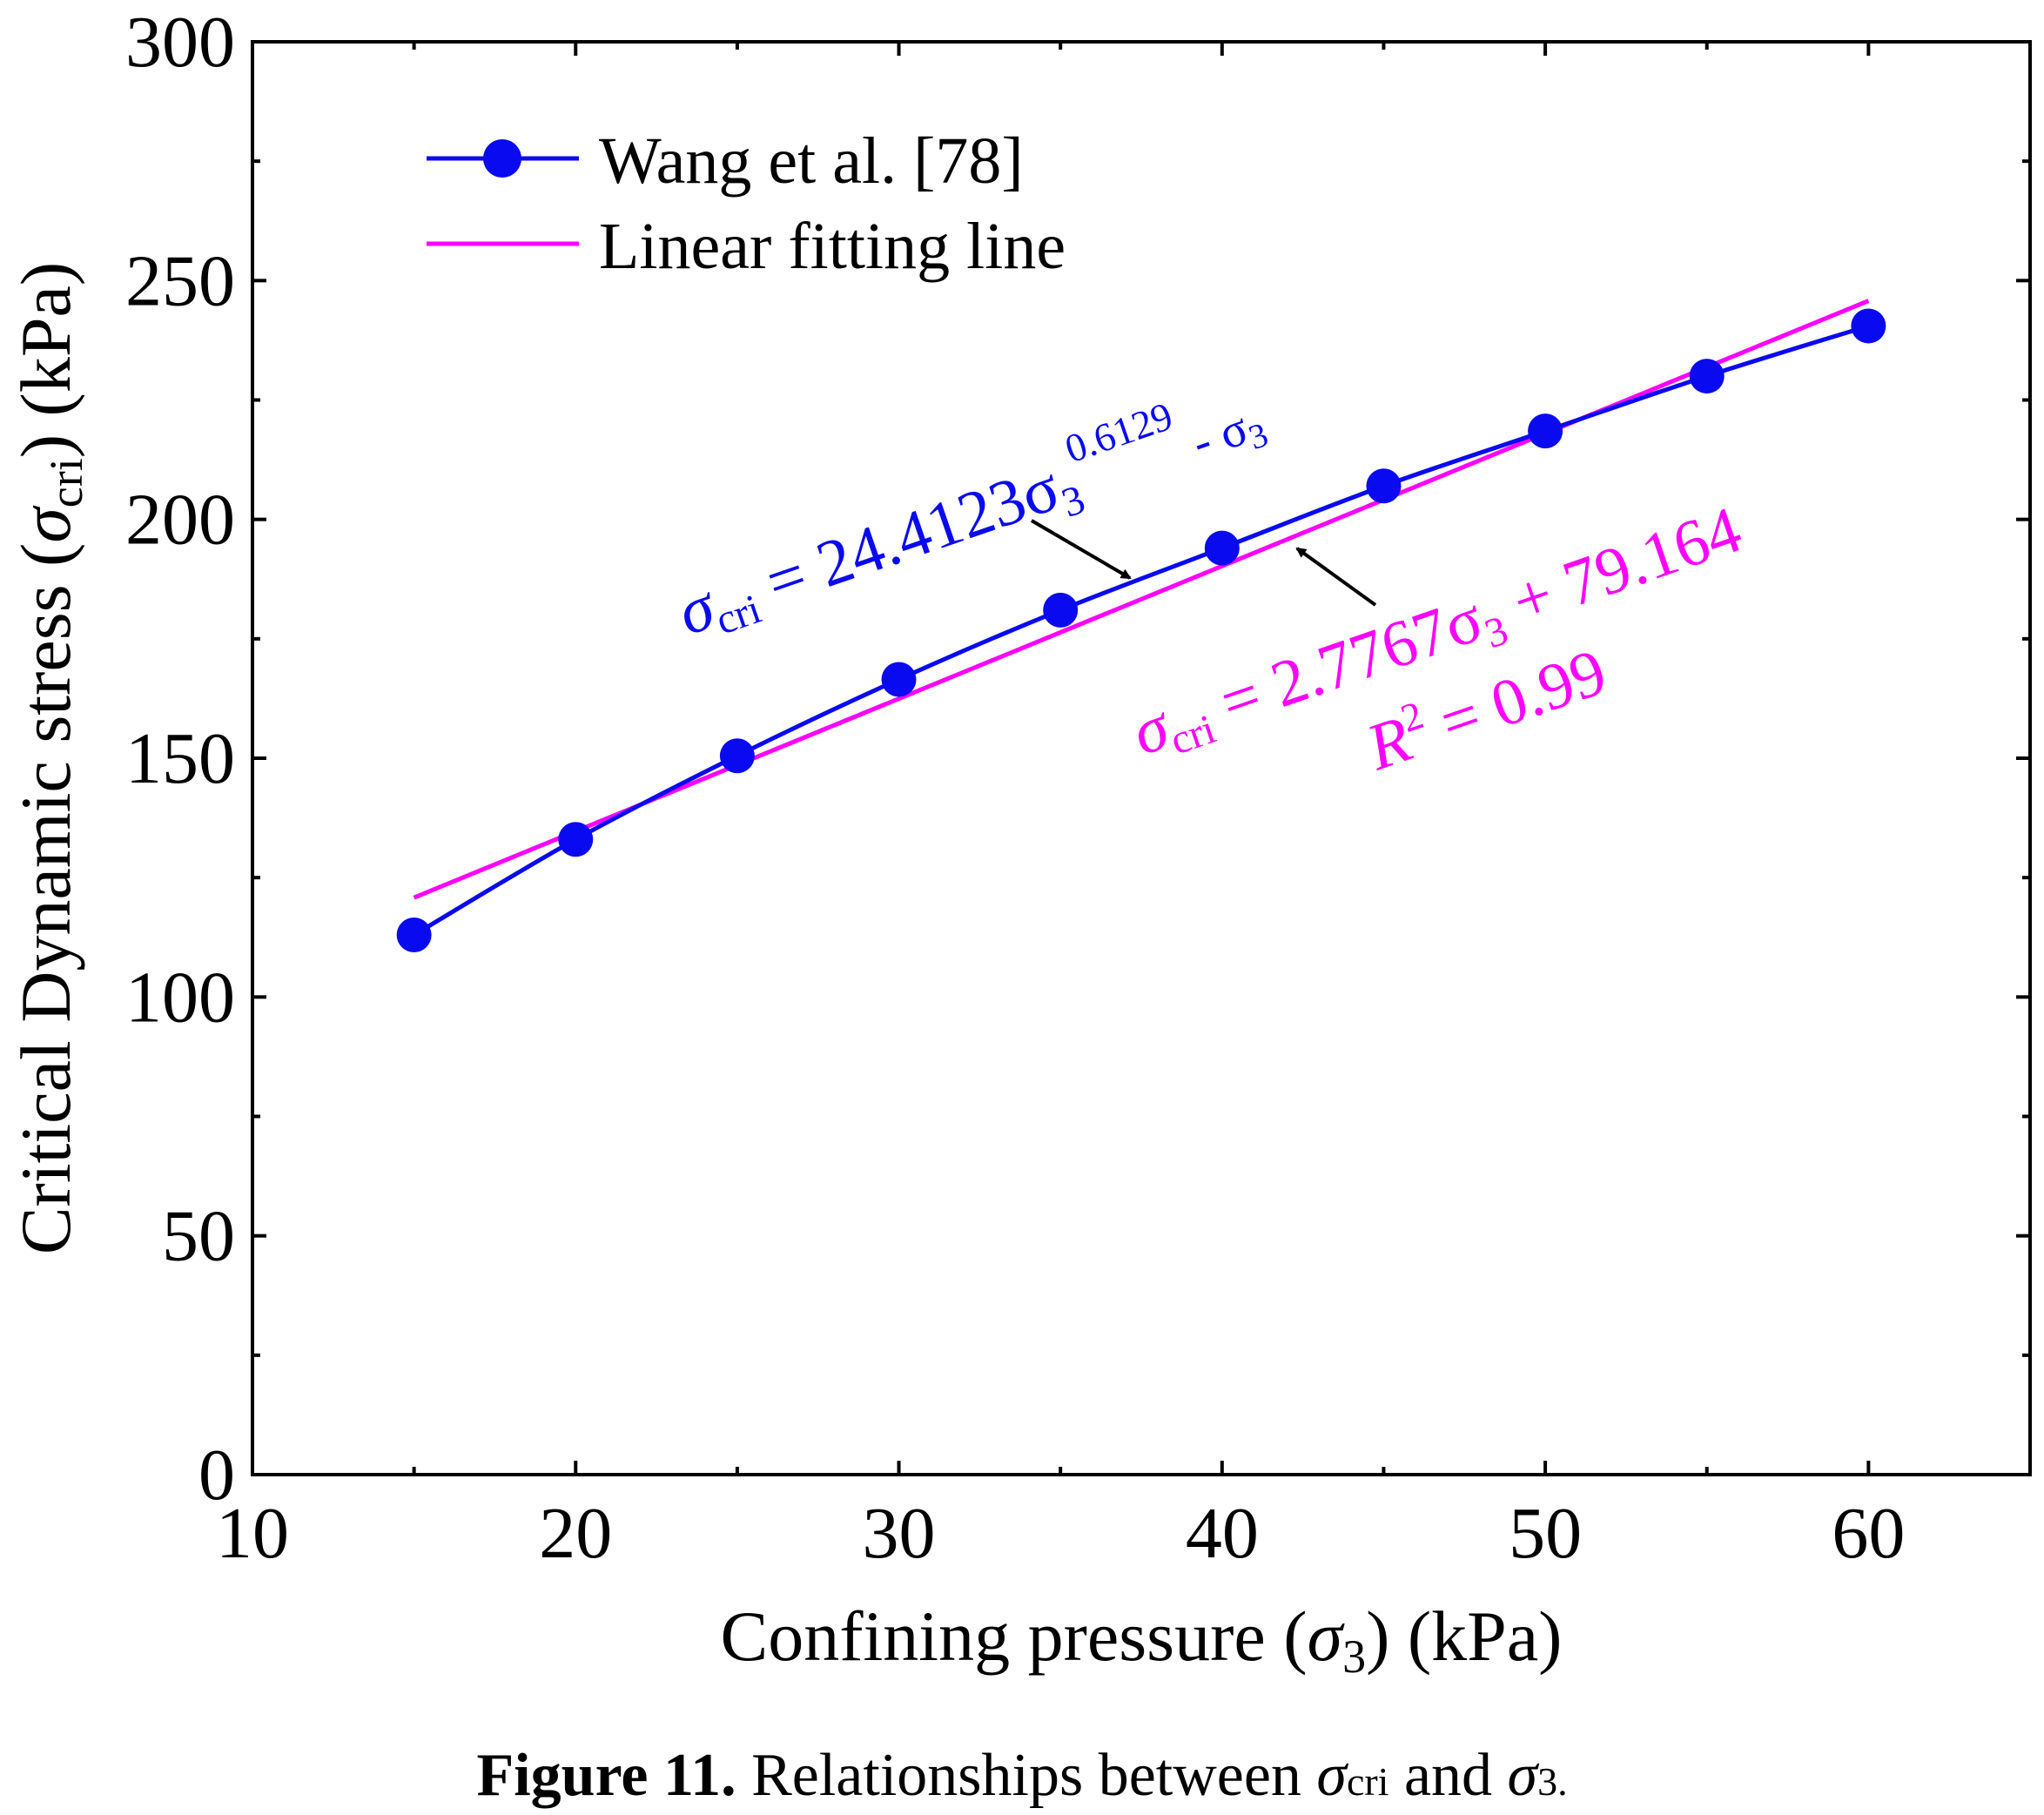 The image size is (2044, 1815). I want to click on y-tick-label: 200, so click(180, 520).